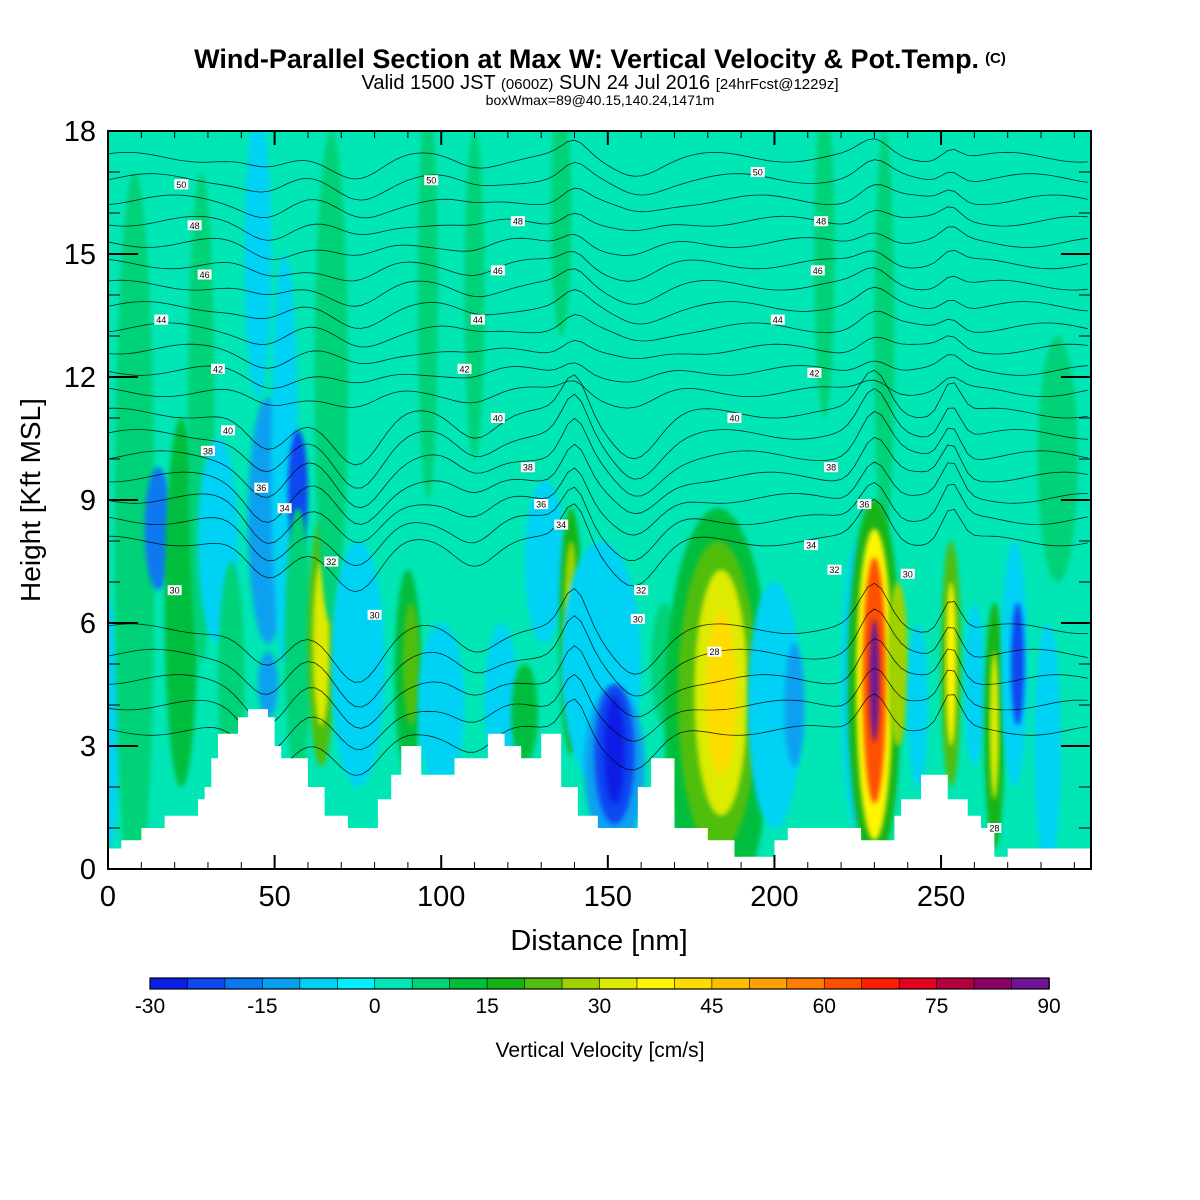 This screenshot has width=1200, height=1200. I want to click on theta-contour-label: 36, so click(864, 504).